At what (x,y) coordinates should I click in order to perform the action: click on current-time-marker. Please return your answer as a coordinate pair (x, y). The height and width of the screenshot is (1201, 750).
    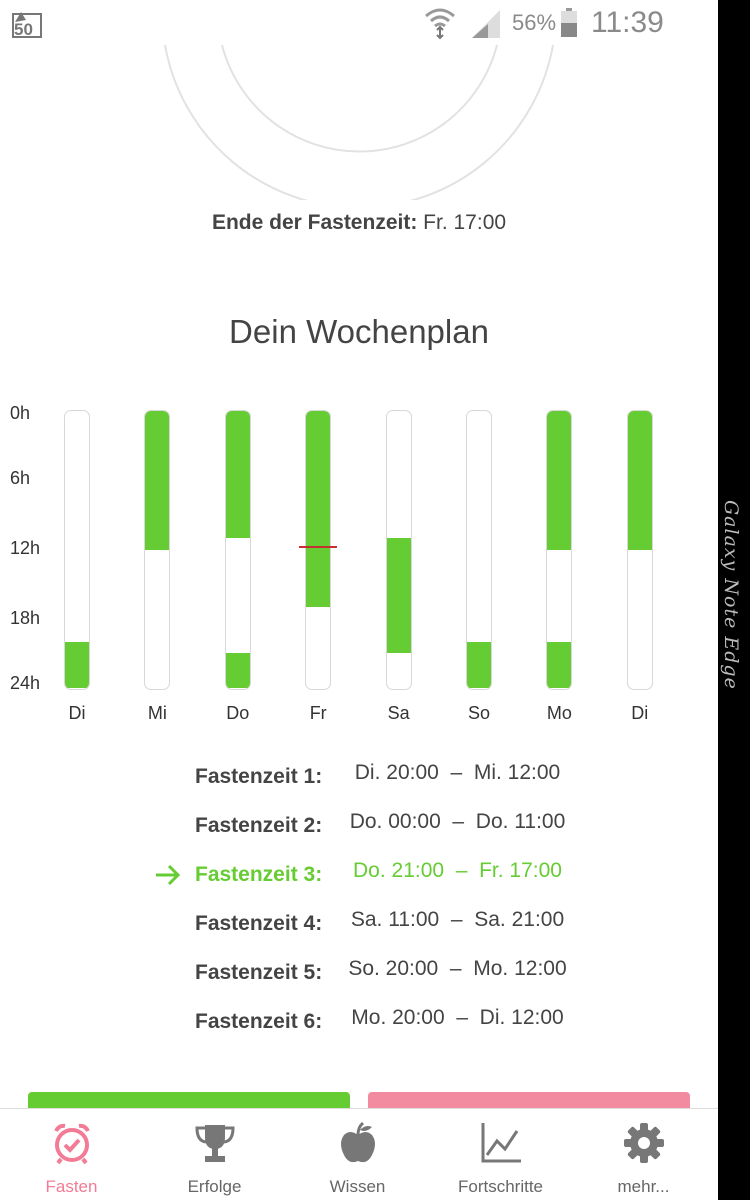
    Looking at the image, I should click on (318, 546).